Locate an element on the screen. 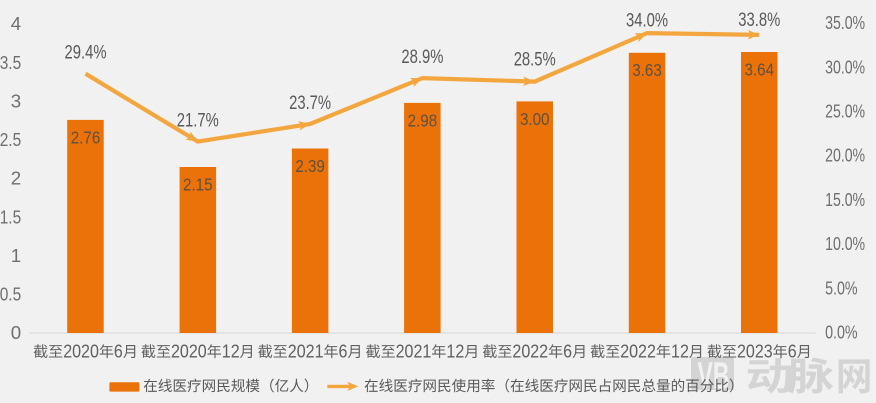  svg-text: 34.0% is located at coordinates (647, 20).